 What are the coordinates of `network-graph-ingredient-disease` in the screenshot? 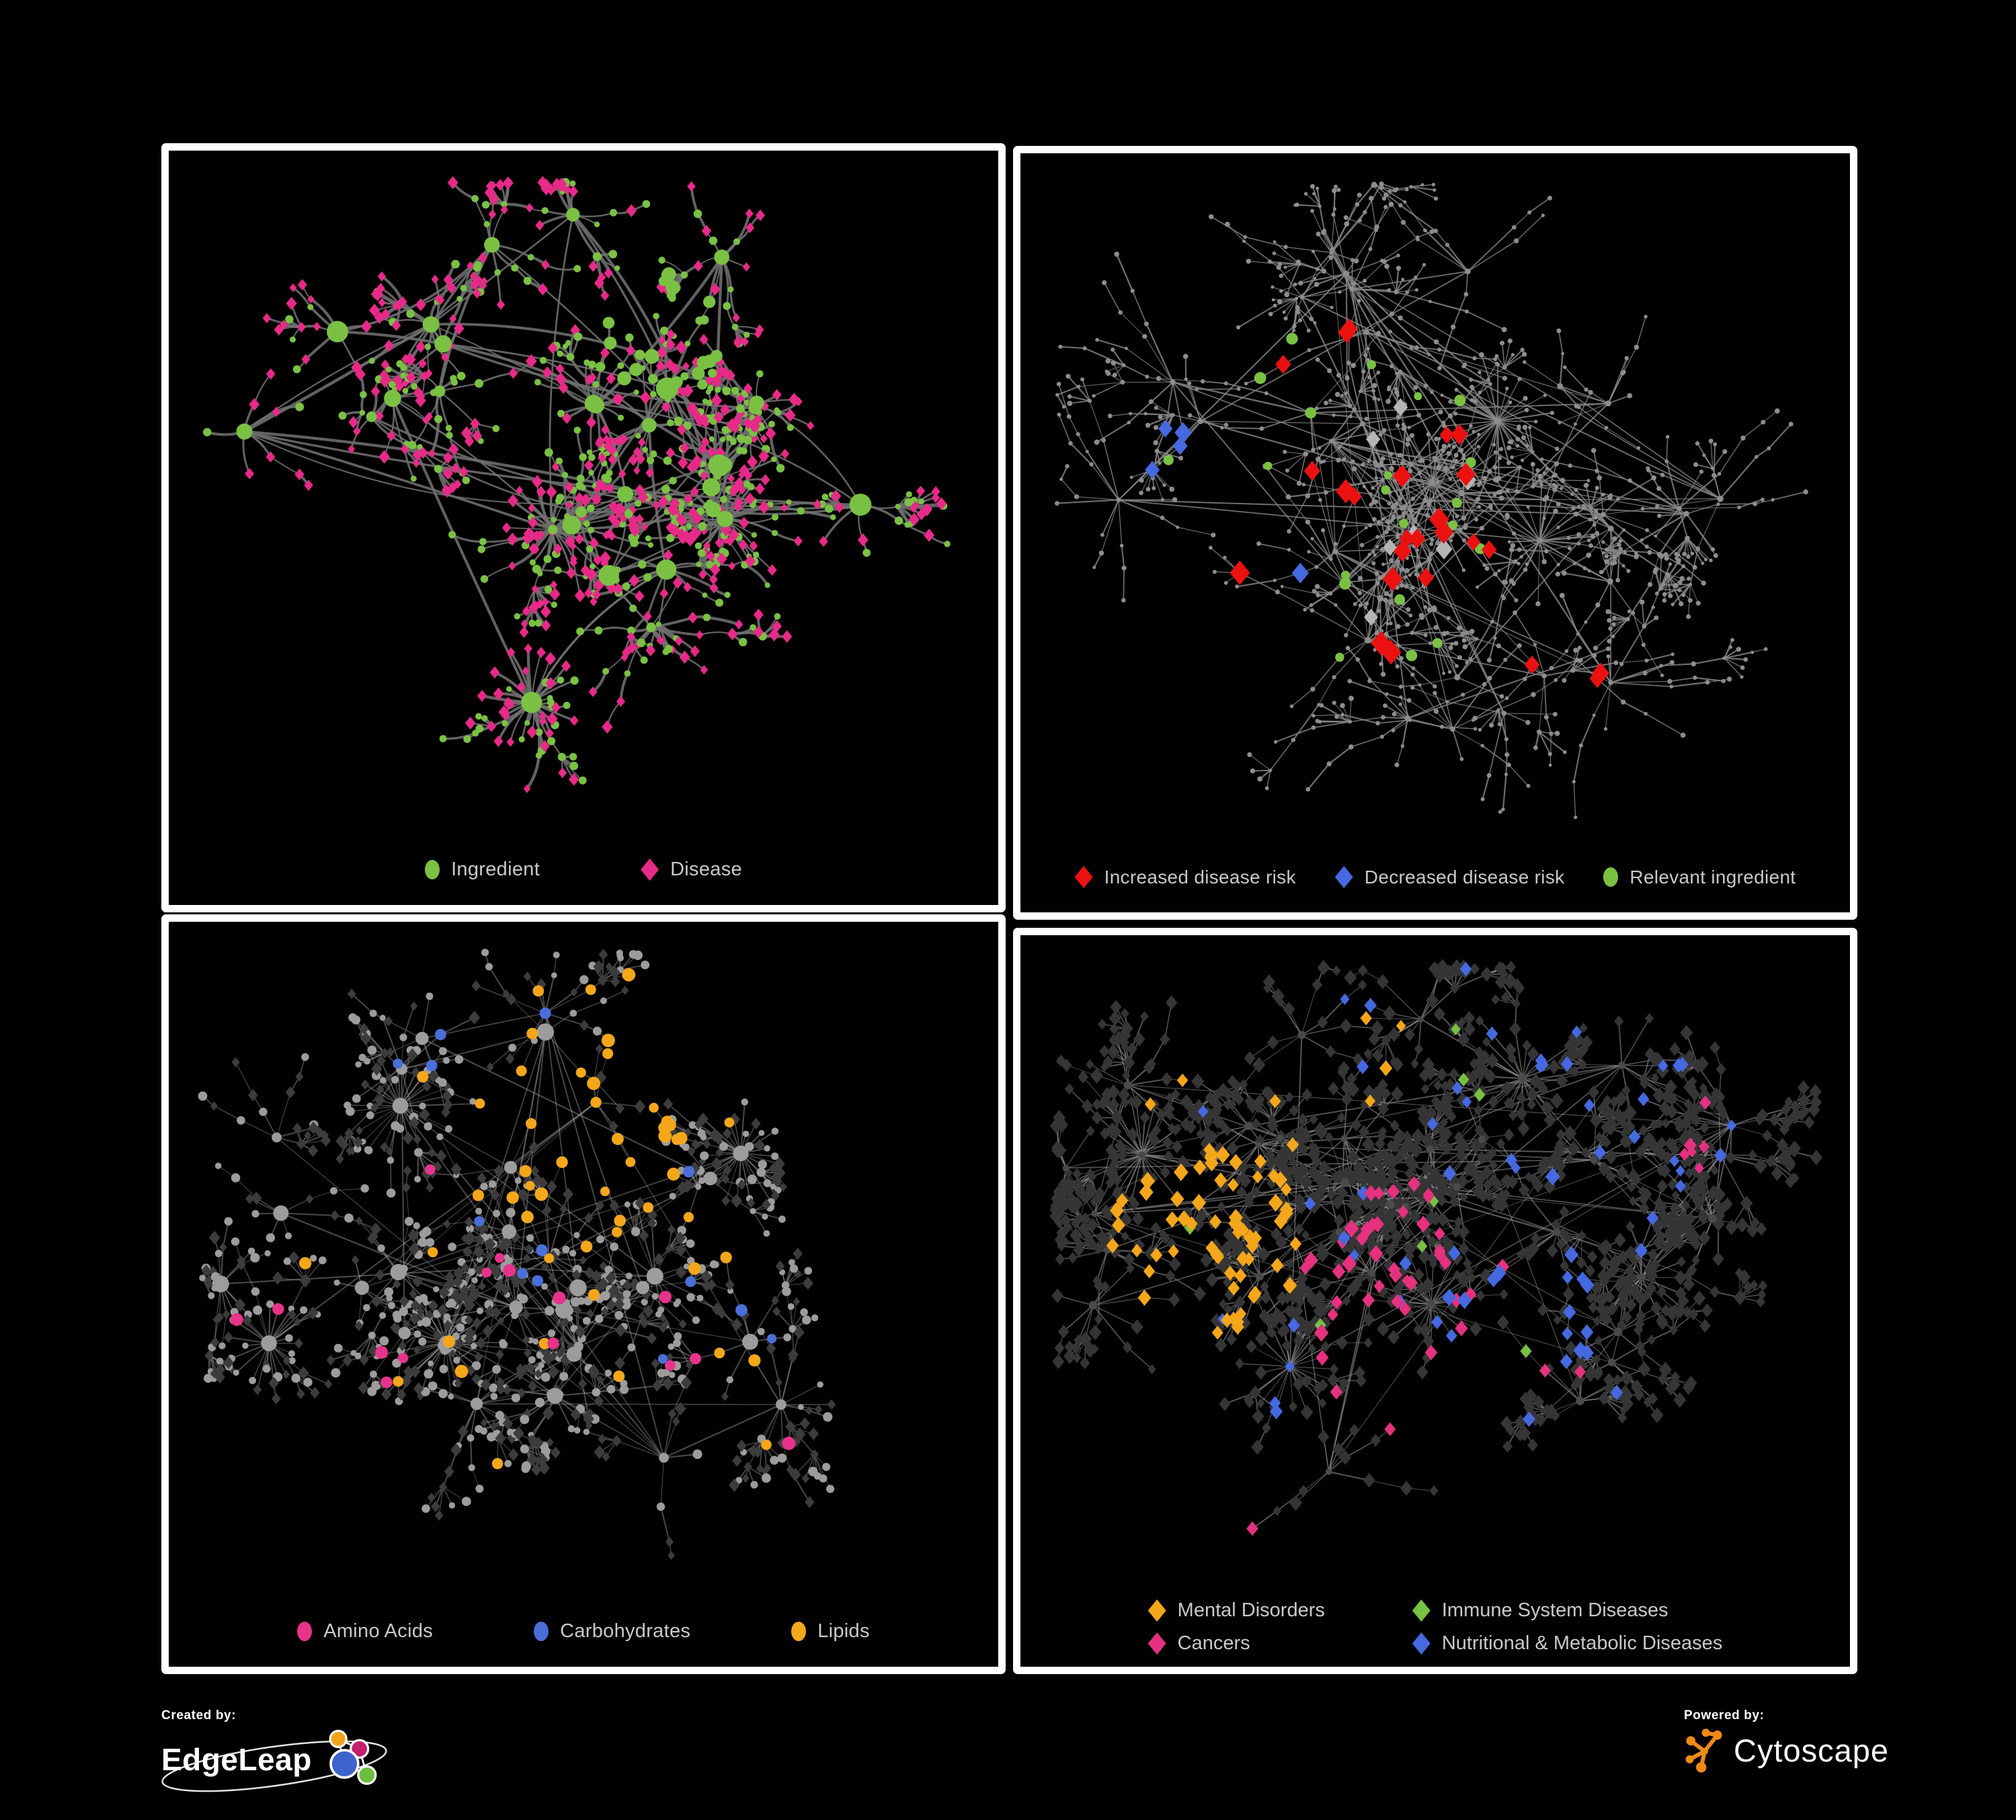 It's located at (577, 484).